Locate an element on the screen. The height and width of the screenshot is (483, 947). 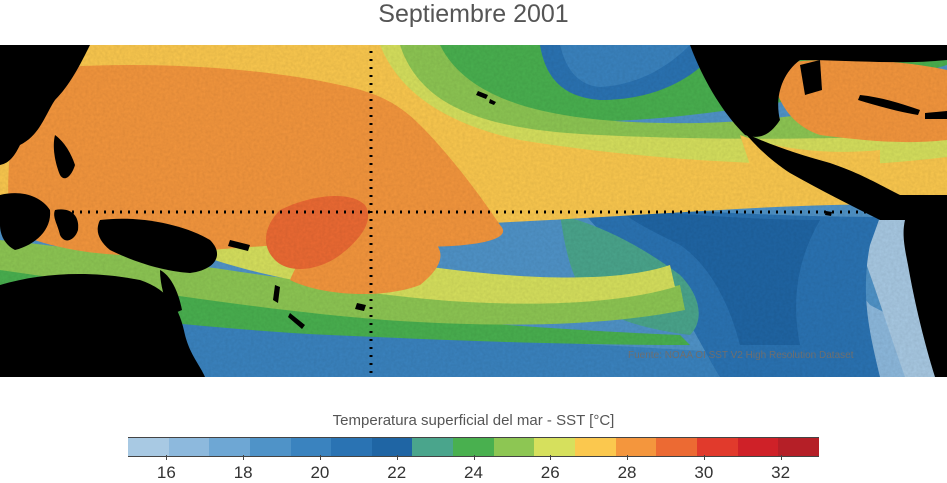
land-fiji is located at coordinates (360, 307).